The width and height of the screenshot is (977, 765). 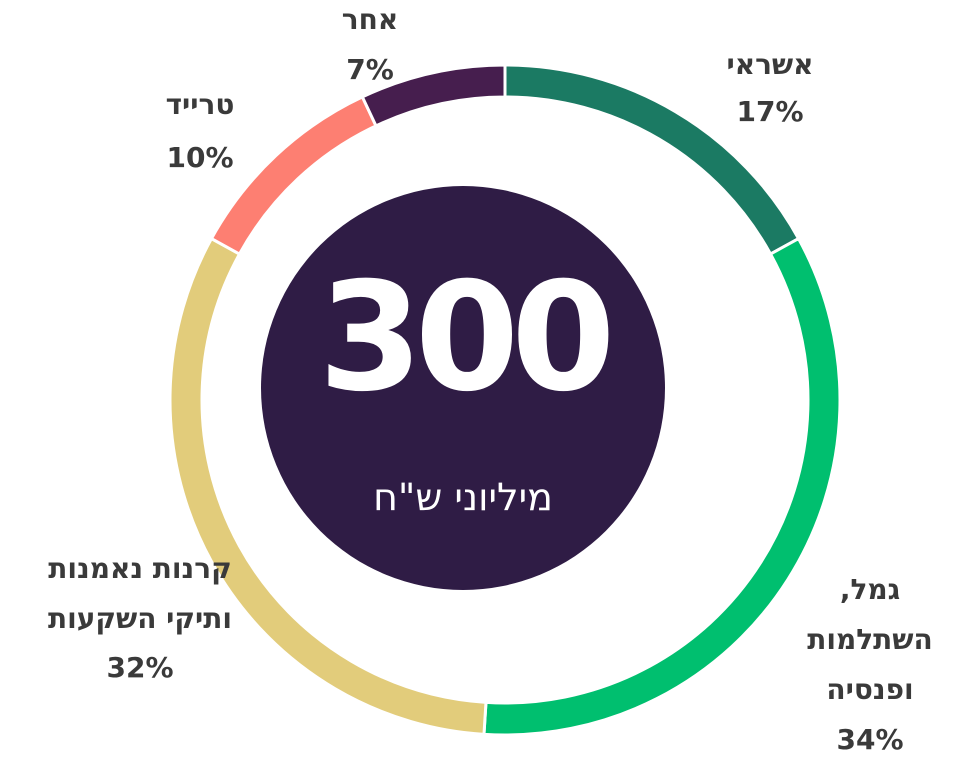 What do you see at coordinates (200, 104) in the screenshot?
I see `segment-label: טרייד` at bounding box center [200, 104].